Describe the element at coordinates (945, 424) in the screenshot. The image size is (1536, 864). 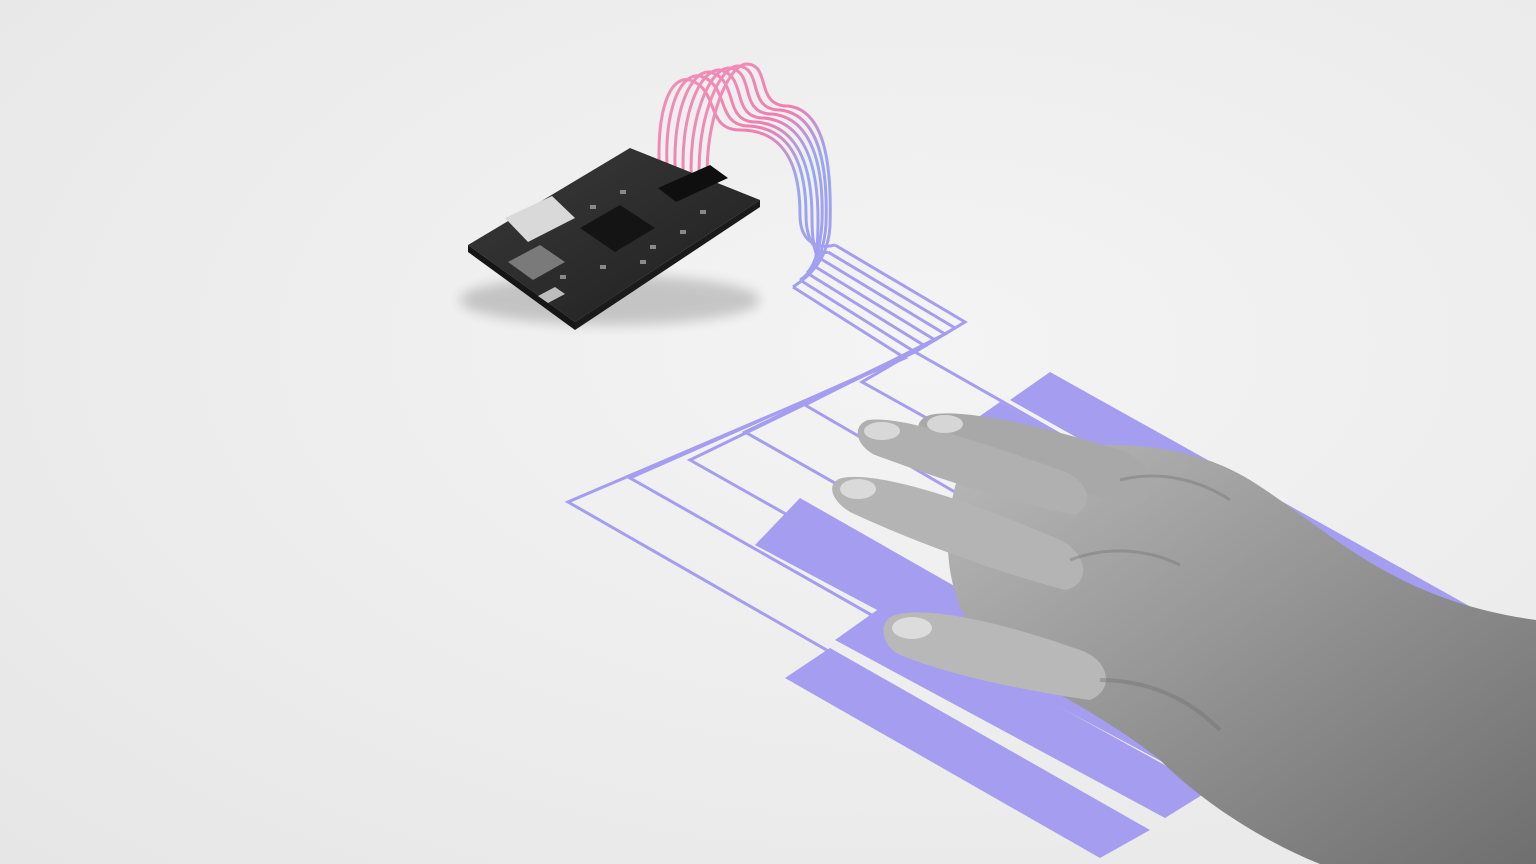
I see `nail-index` at that location.